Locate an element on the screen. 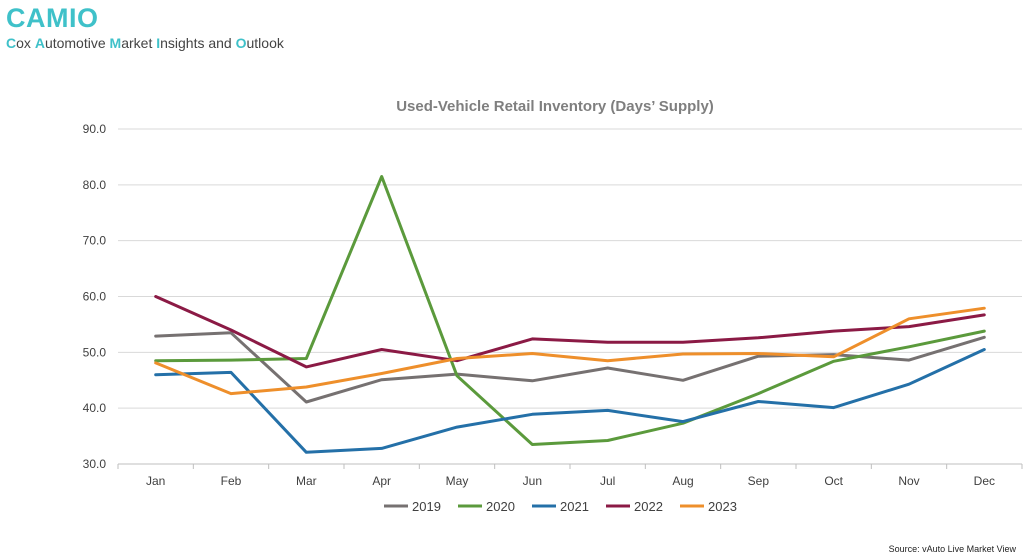 The width and height of the screenshot is (1024, 560). x-tick-label: Mar is located at coordinates (306, 481).